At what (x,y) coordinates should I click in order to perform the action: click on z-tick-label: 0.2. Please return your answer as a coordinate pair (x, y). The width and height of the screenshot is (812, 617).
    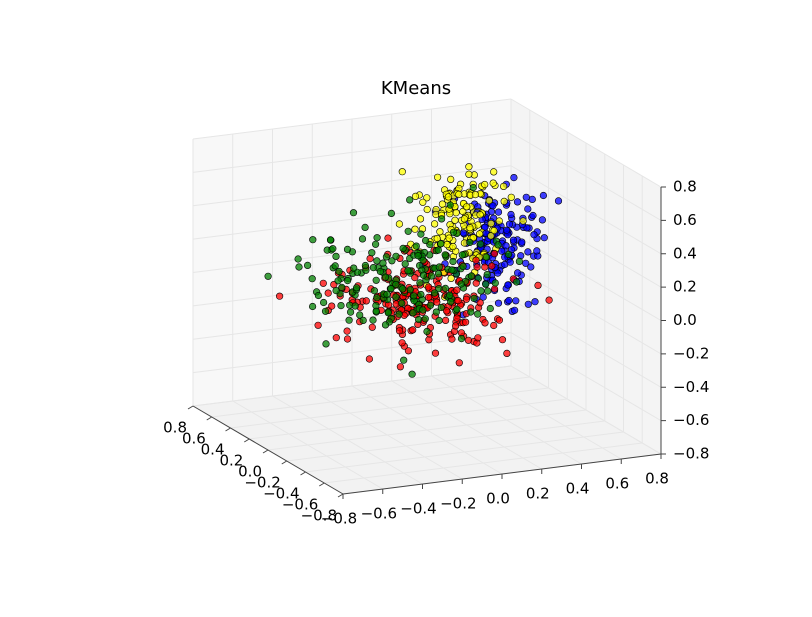
    Looking at the image, I should click on (685, 287).